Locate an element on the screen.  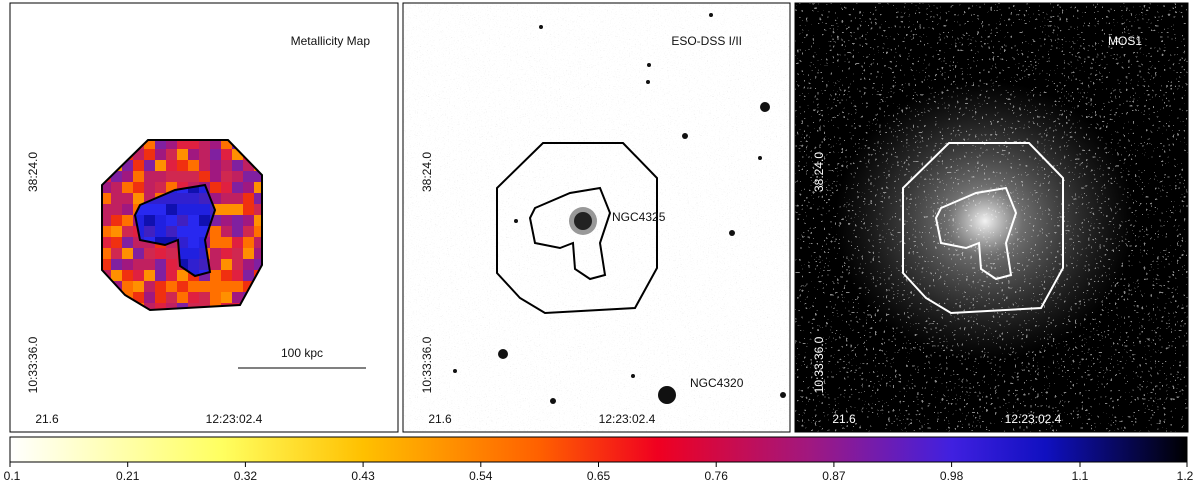
tick-label: 0.87 is located at coordinates (834, 476).